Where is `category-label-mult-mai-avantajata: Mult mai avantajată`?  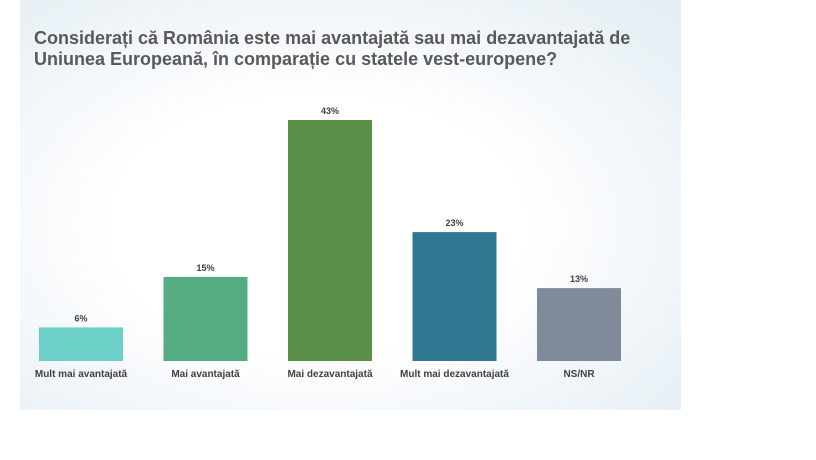 category-label-mult-mai-avantajata: Mult mai avantajată is located at coordinates (81, 374).